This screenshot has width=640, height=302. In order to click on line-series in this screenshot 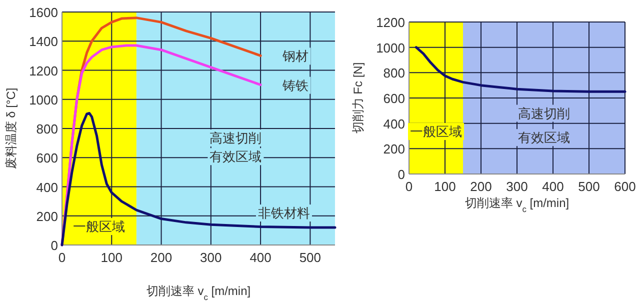, I will do `click(520, 69)`.